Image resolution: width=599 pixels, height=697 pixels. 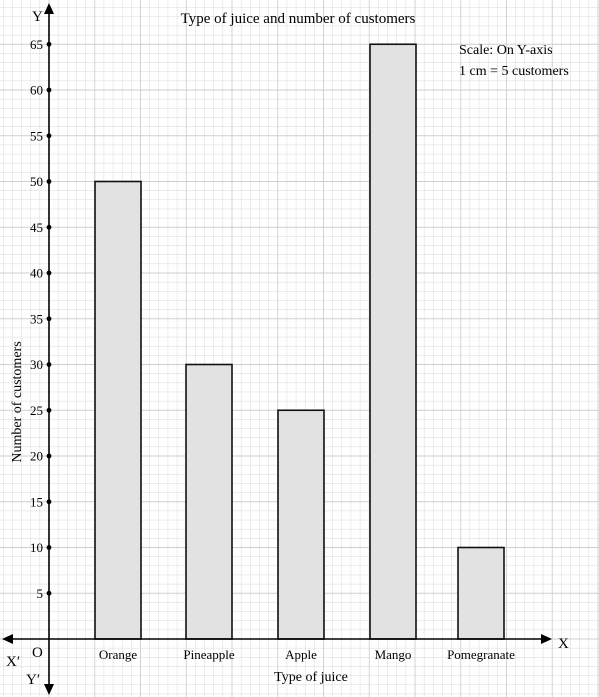 I want to click on y-tick-label: 45, so click(x=36, y=227).